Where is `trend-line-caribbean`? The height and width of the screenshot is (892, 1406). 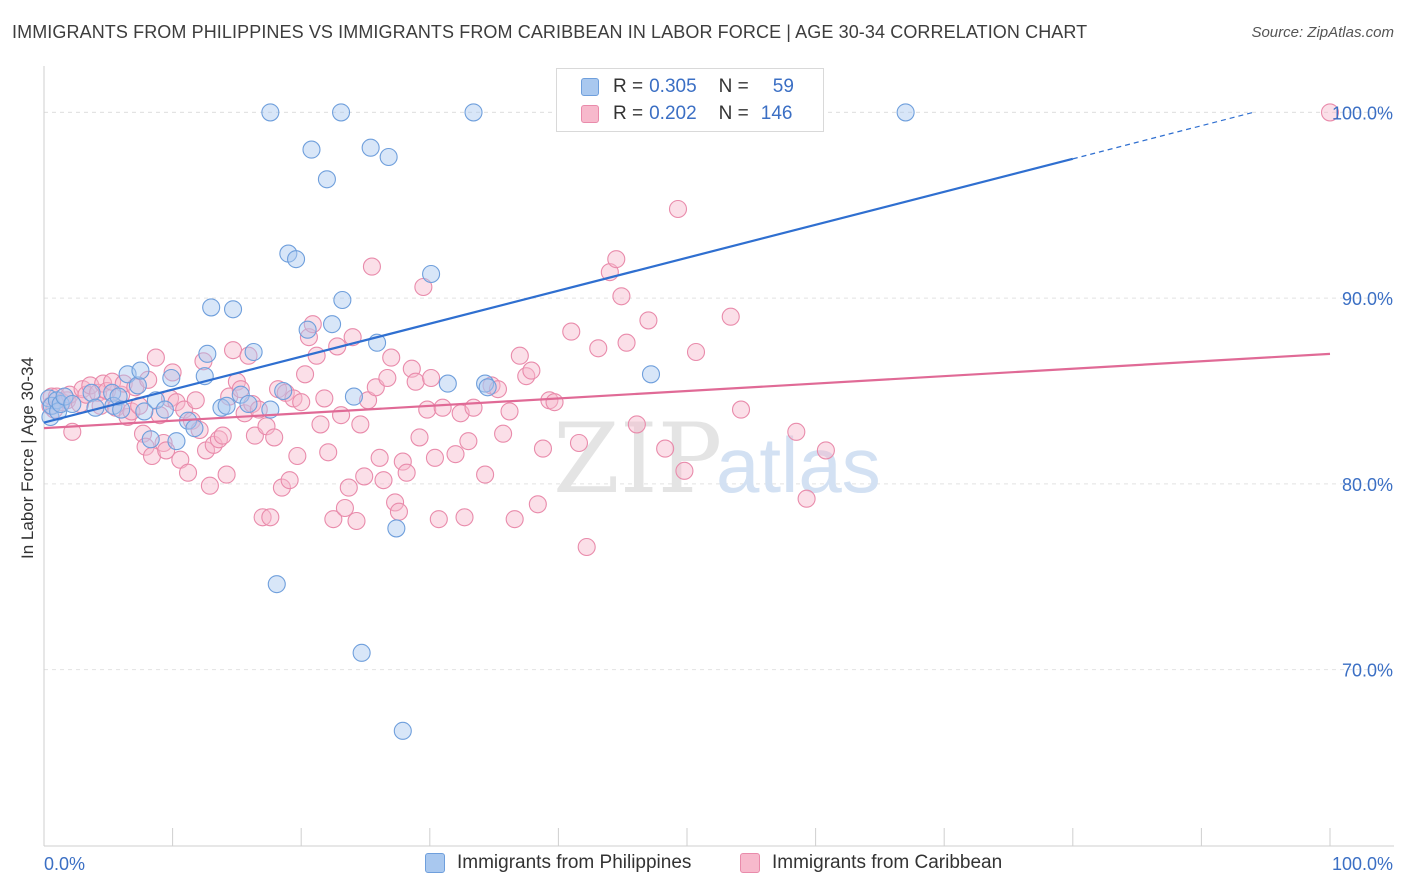 trend-line-caribbean is located at coordinates (687, 391).